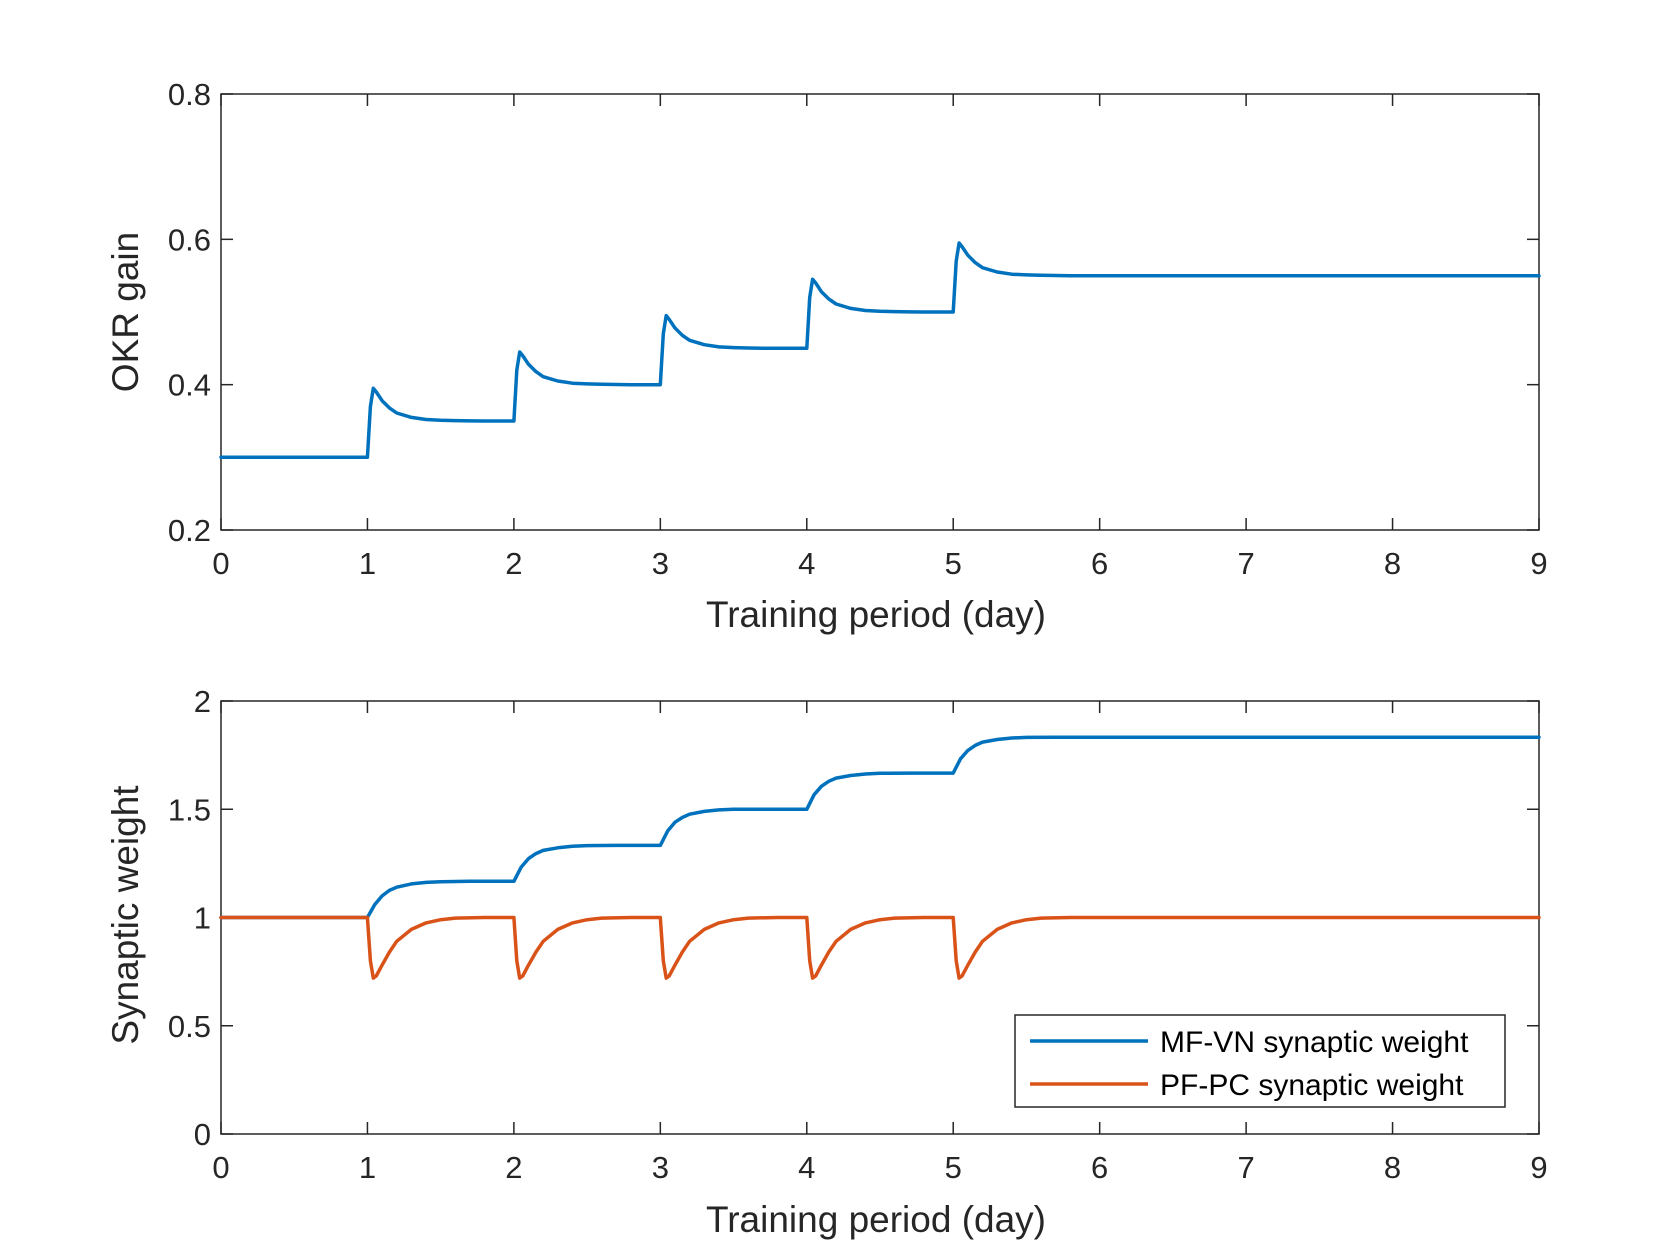 Image resolution: width=1680 pixels, height=1260 pixels. What do you see at coordinates (1314, 1042) in the screenshot?
I see `legend-label-mf-vn: MF-VN synaptic weight` at bounding box center [1314, 1042].